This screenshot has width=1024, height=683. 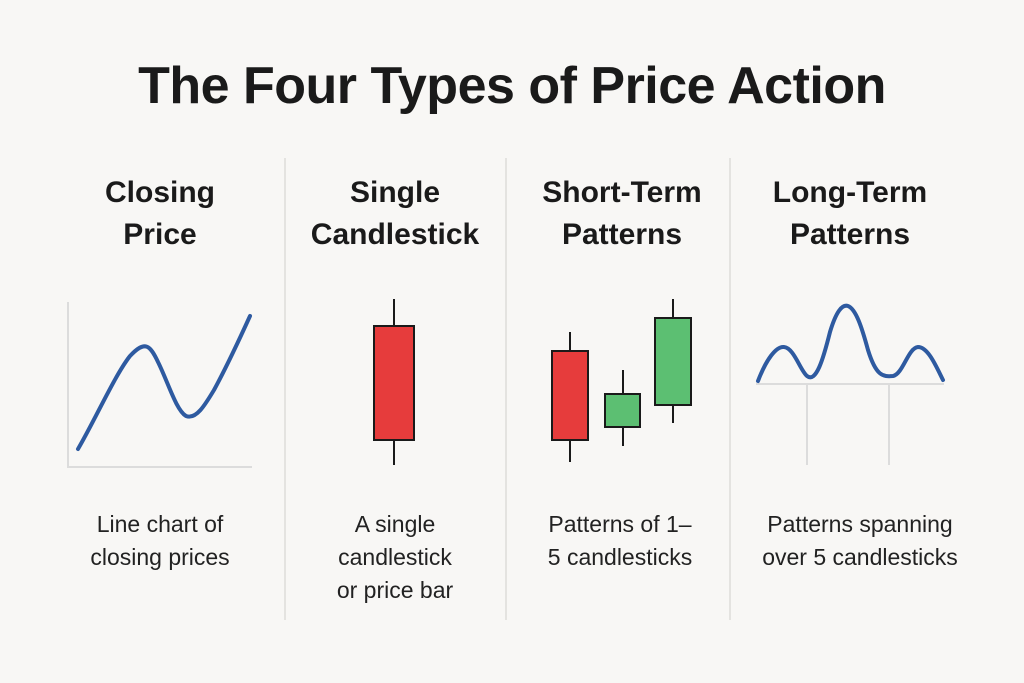 I want to click on long-term-wave-line, so click(x=850, y=343).